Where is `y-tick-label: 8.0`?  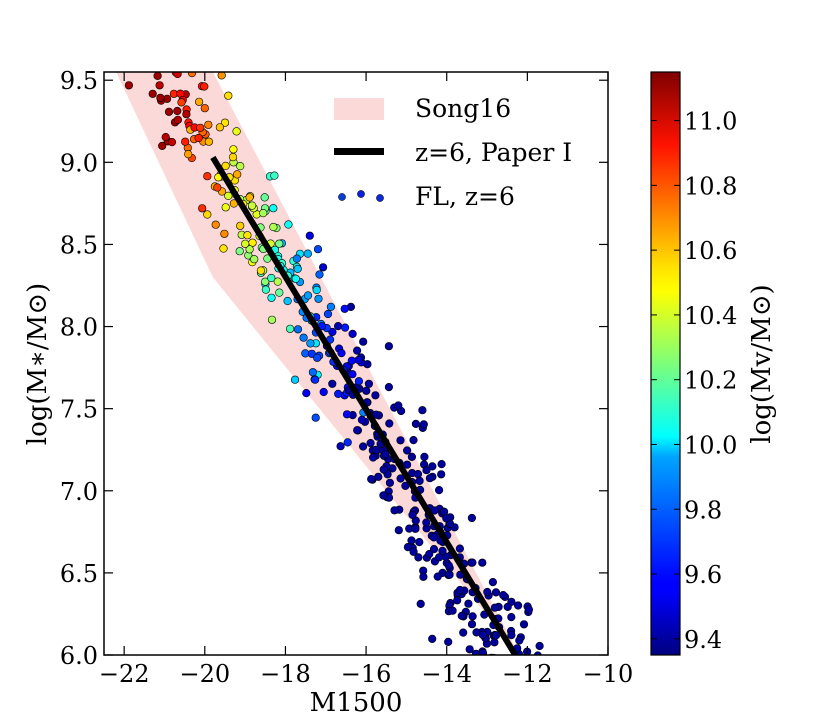
y-tick-label: 8.0 is located at coordinates (79, 328).